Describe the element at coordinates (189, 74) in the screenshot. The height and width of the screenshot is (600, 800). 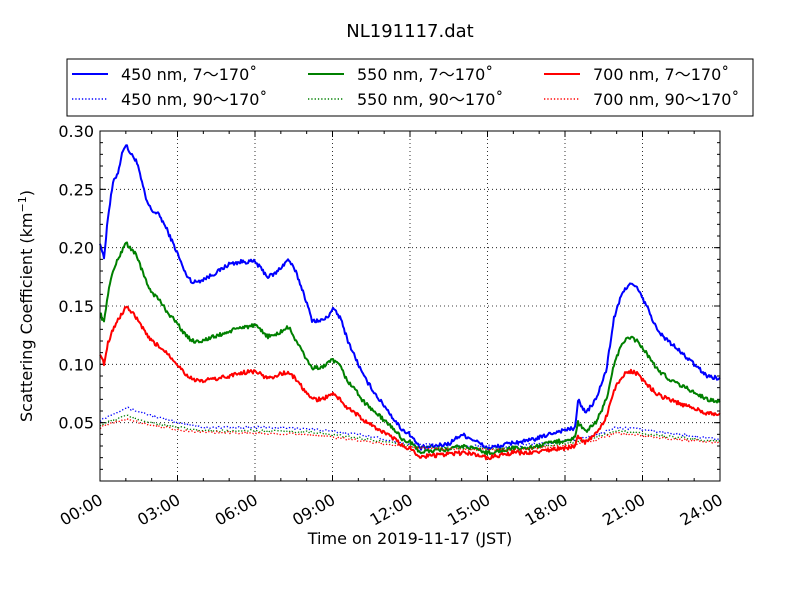
I see `legend-label: 450 nm, 7～170˚` at that location.